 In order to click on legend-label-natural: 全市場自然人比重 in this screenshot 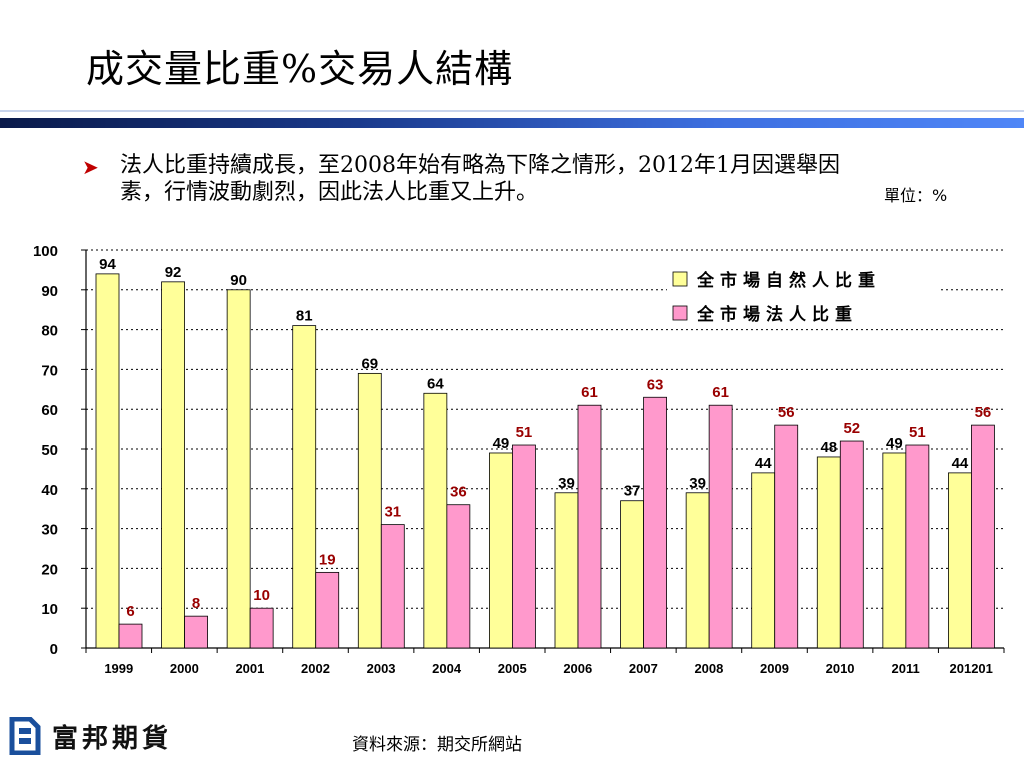, I will do `click(788, 280)`.